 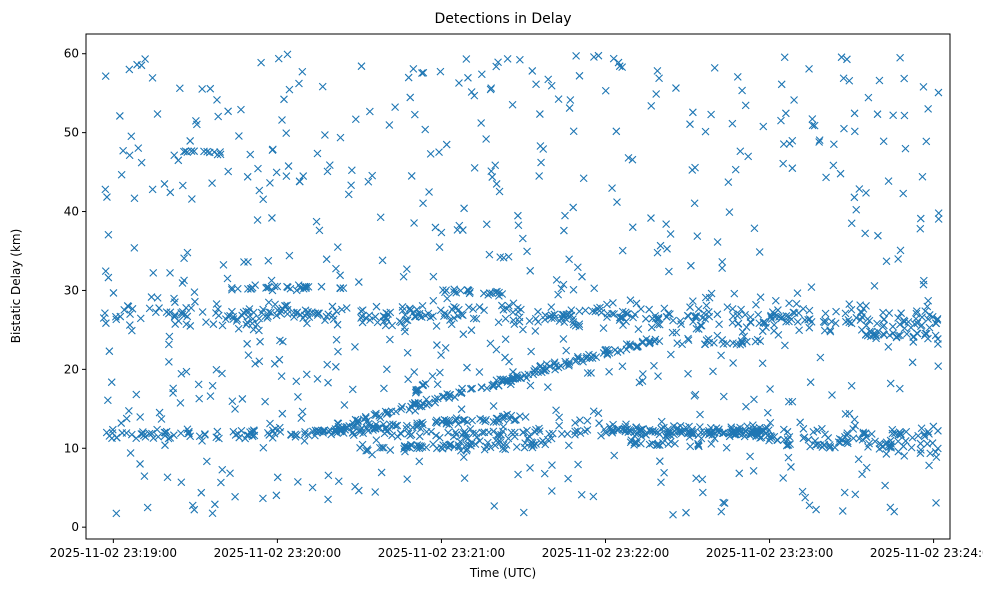 What do you see at coordinates (71, 290) in the screenshot?
I see `y-tick-label: 30` at bounding box center [71, 290].